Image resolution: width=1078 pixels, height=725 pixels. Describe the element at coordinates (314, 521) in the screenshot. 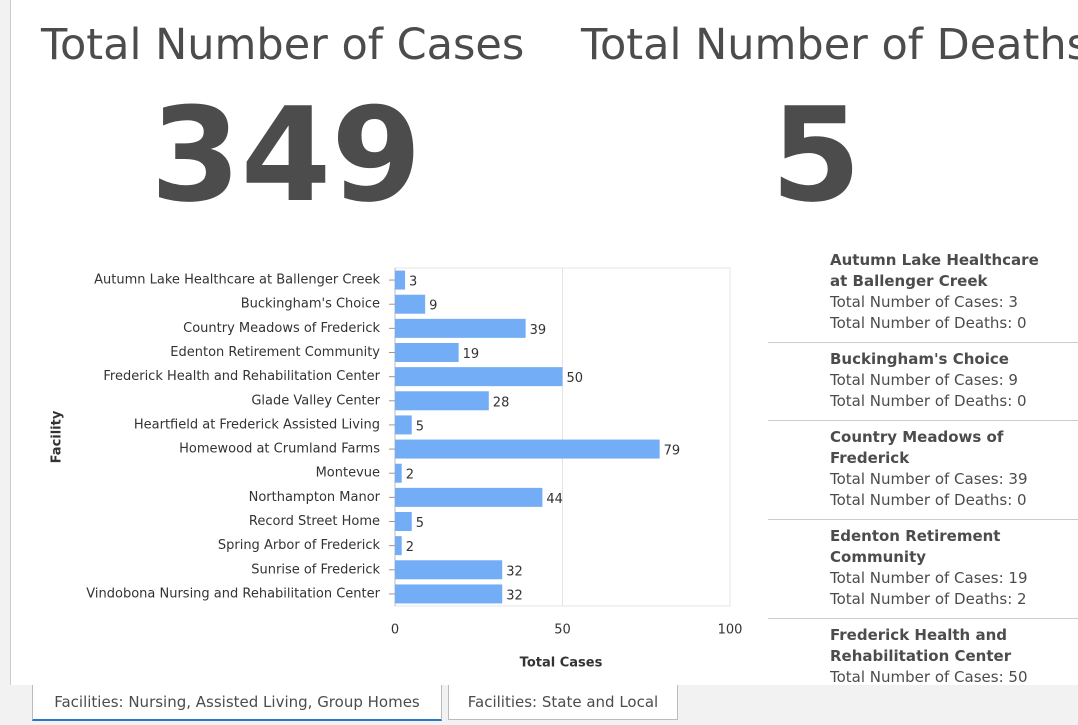

I see `y-tick-label: Record Street Home` at that location.